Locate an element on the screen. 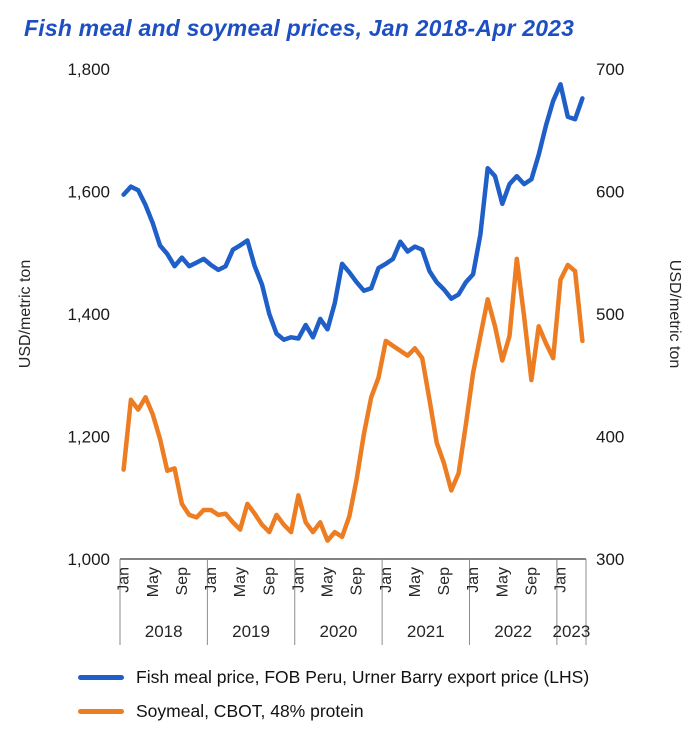 The width and height of the screenshot is (696, 756). legend-item-soymeal: Soymeal, CBOT, 48% protein is located at coordinates (387, 711).